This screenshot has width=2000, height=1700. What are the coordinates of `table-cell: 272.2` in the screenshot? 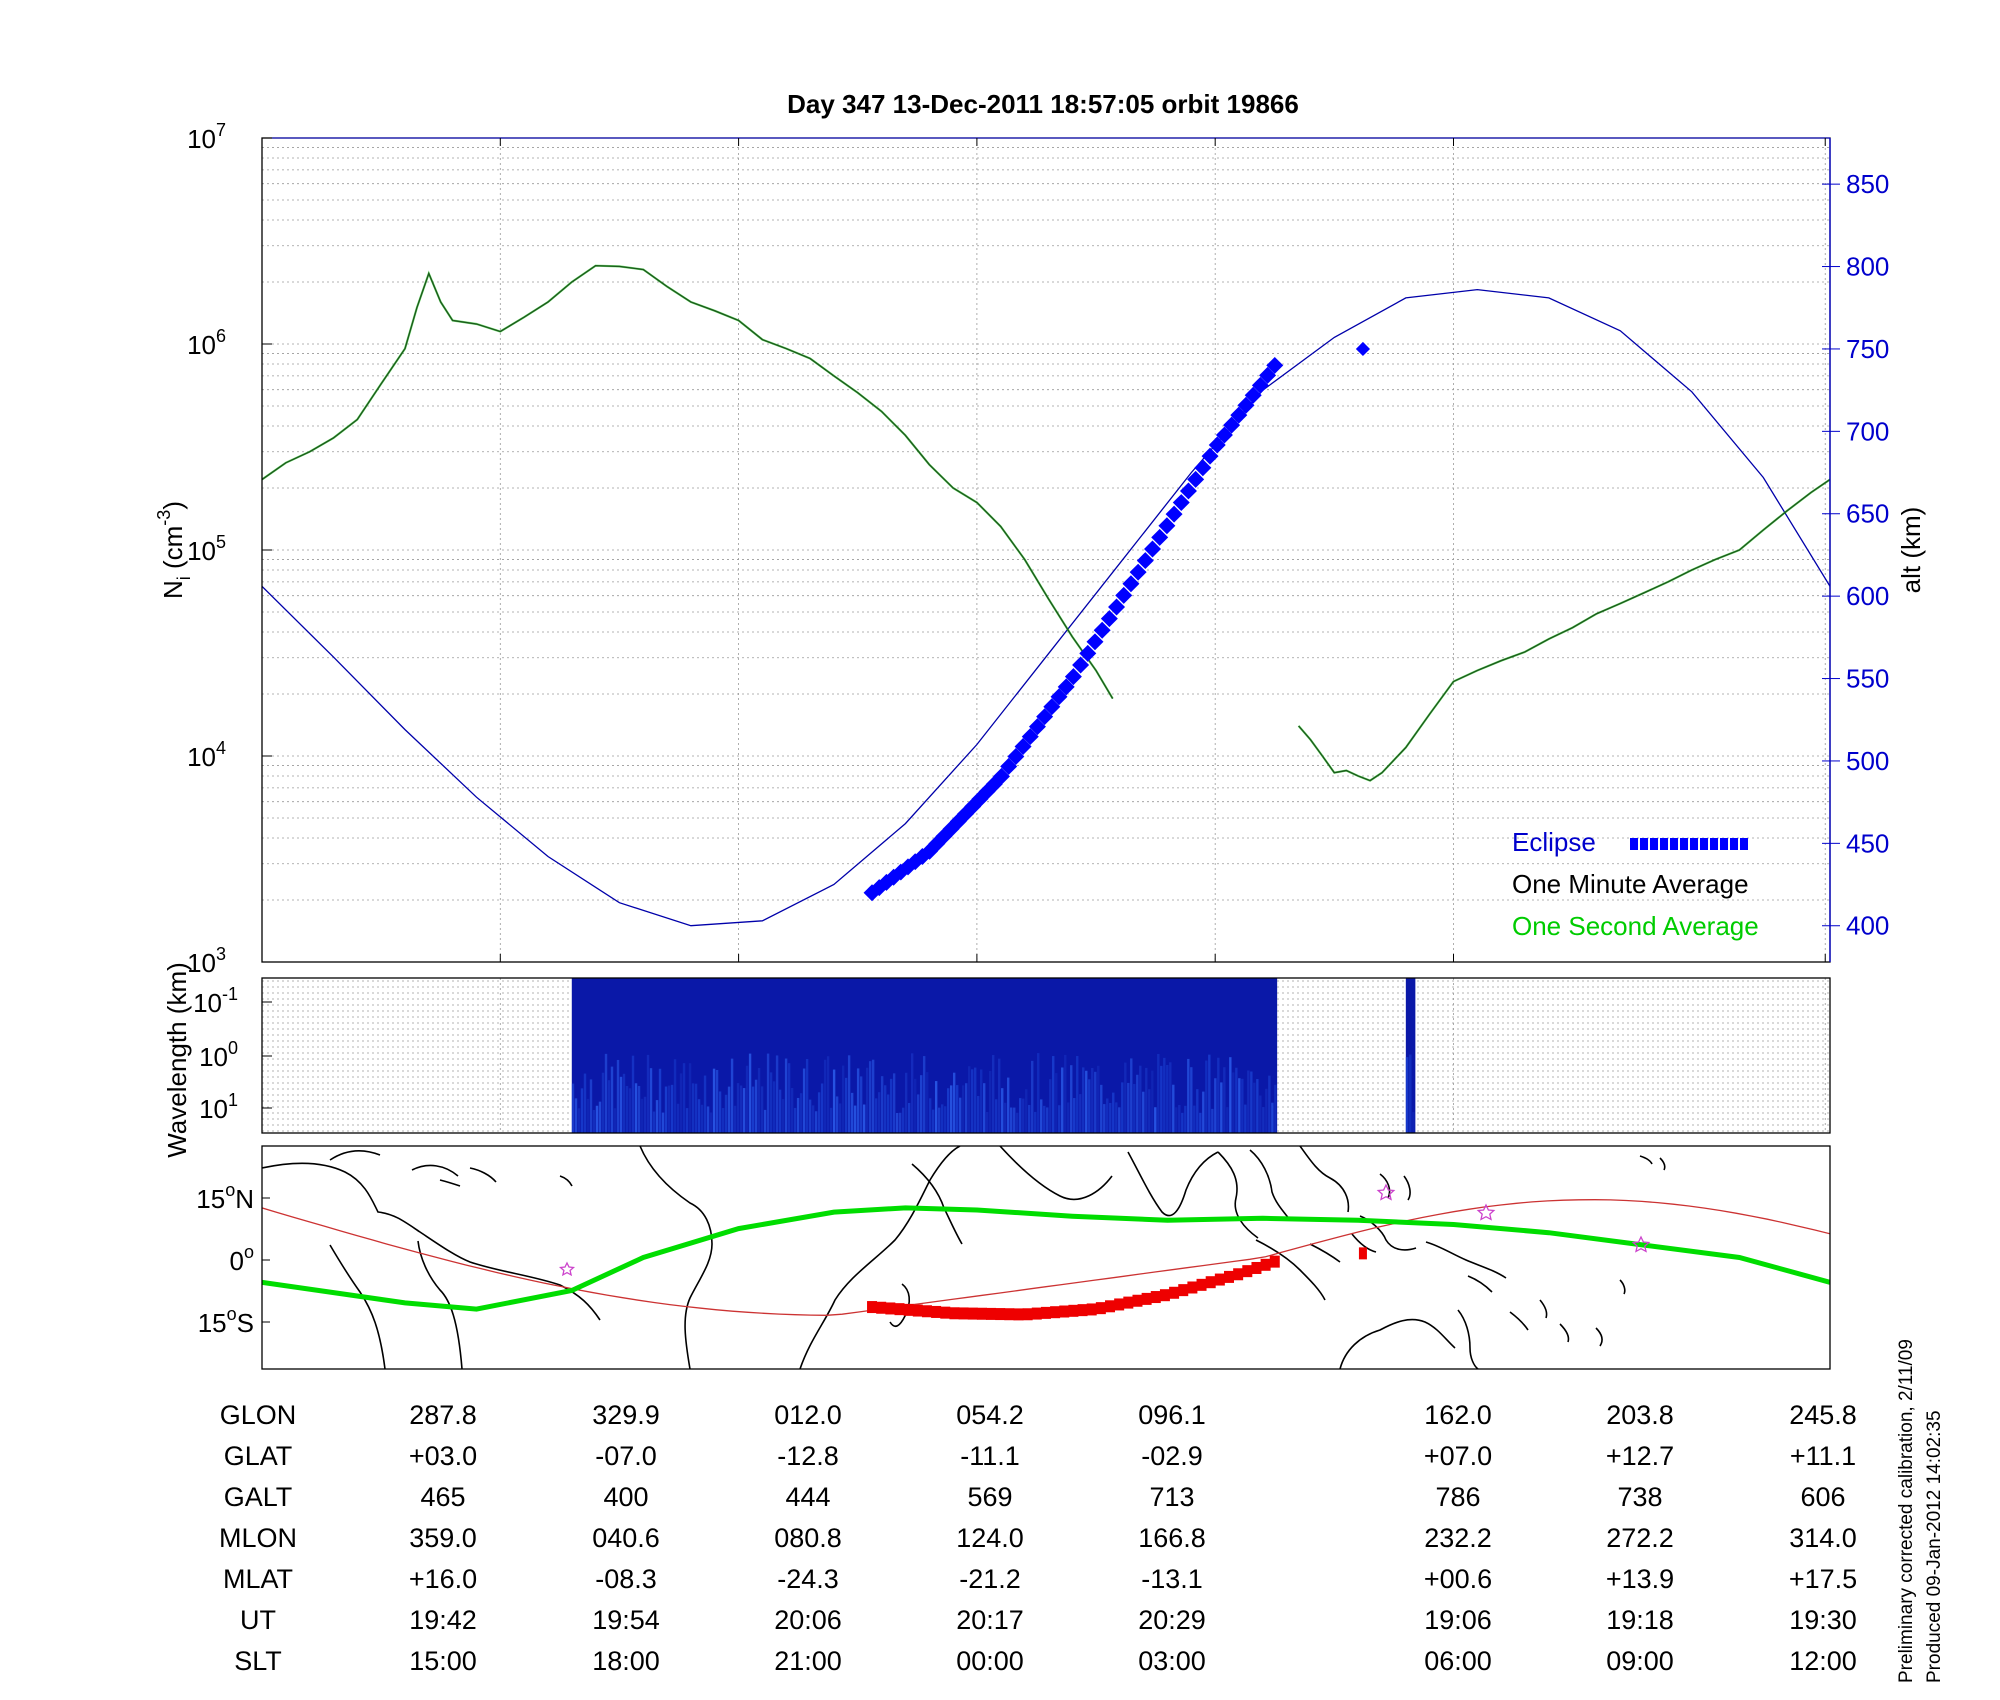 It's located at (1640, 1538).